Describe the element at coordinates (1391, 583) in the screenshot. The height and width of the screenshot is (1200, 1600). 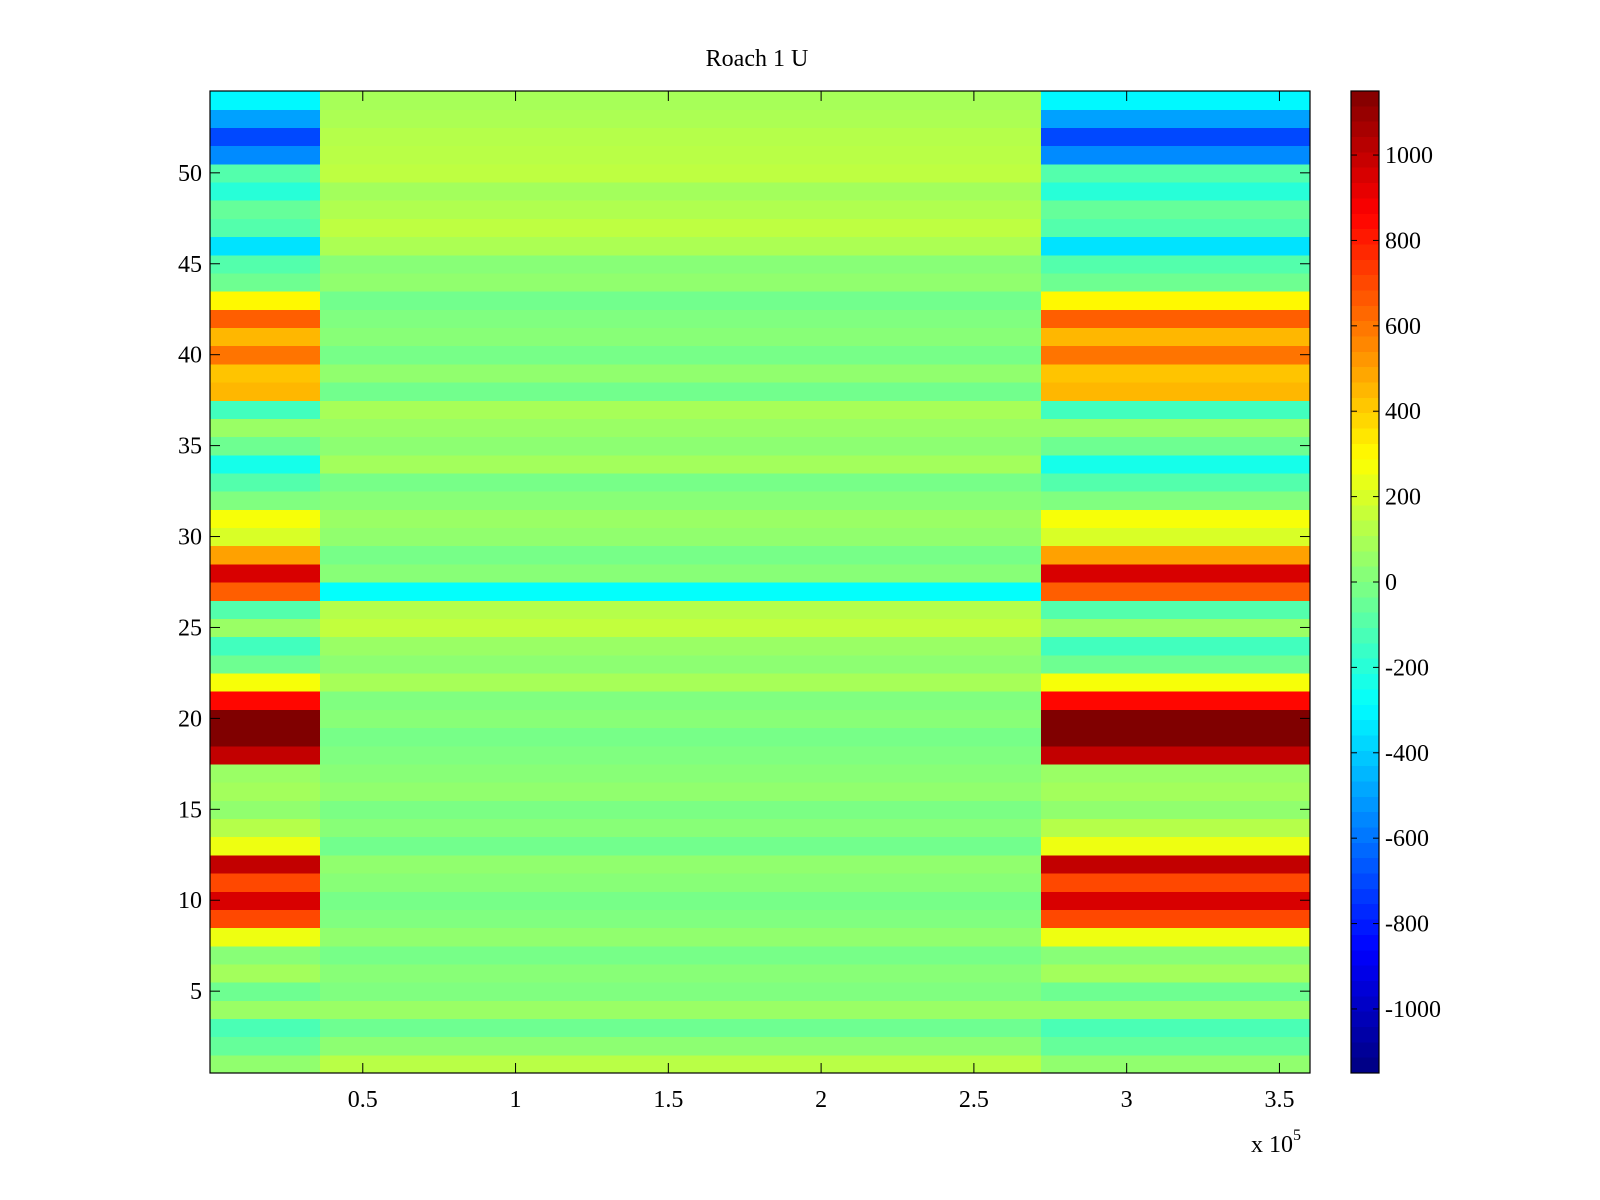
I see `colorbar-tick-label: 0` at that location.